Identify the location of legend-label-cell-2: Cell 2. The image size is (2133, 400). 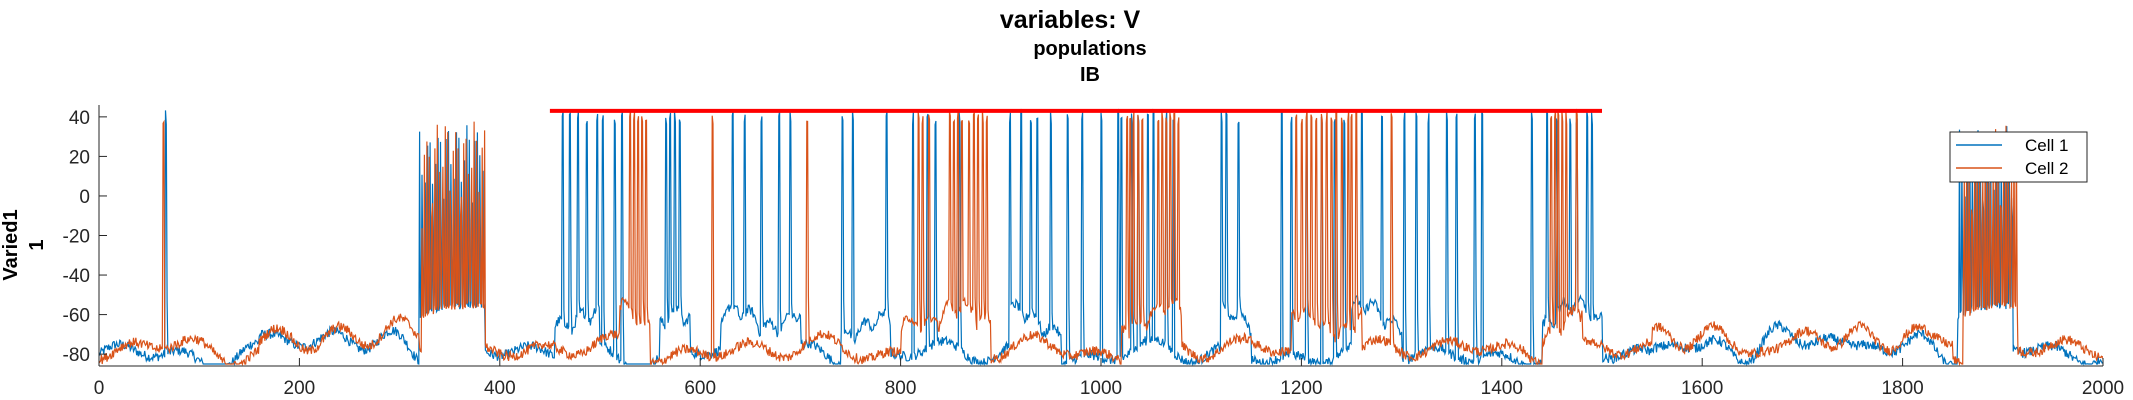
(2046, 168).